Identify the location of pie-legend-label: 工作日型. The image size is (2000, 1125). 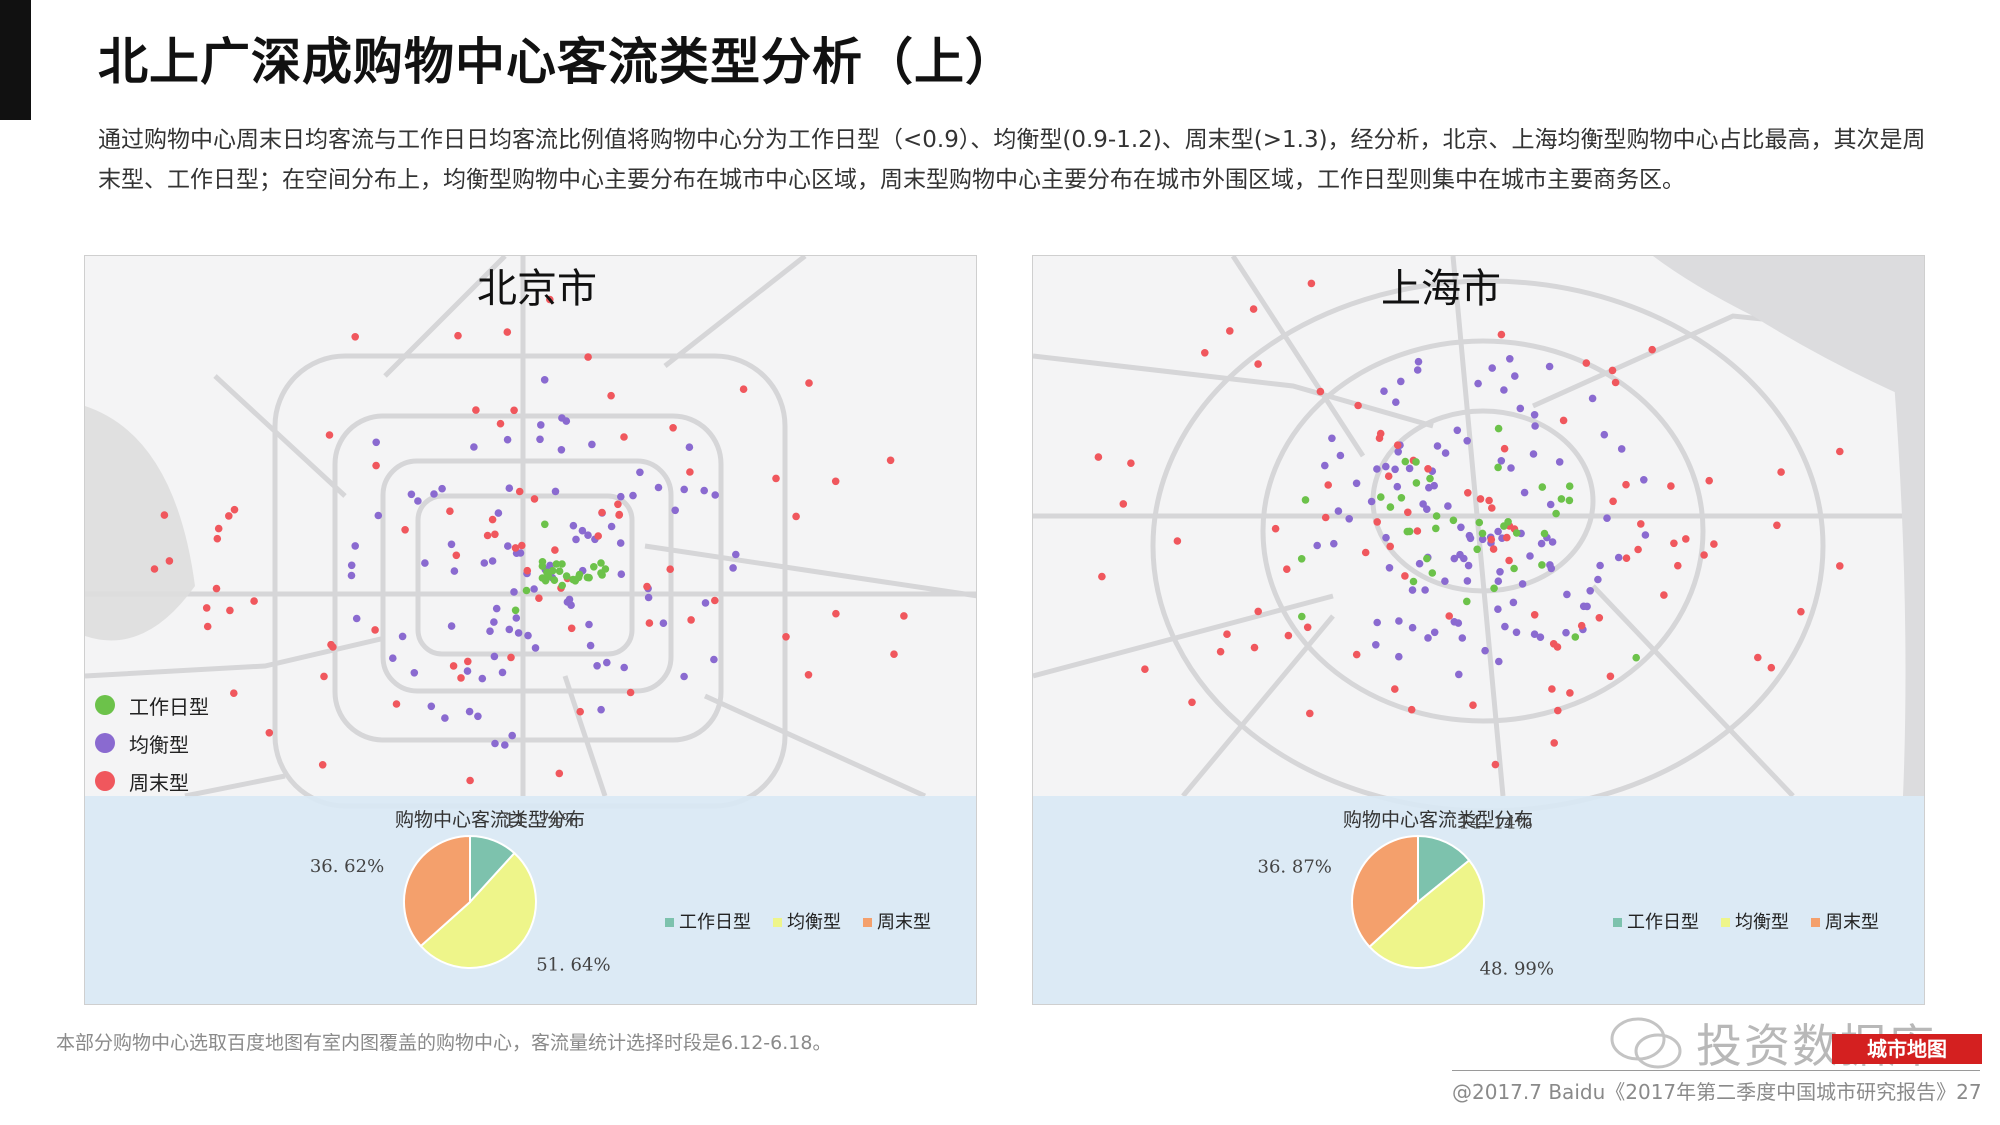
(1663, 922).